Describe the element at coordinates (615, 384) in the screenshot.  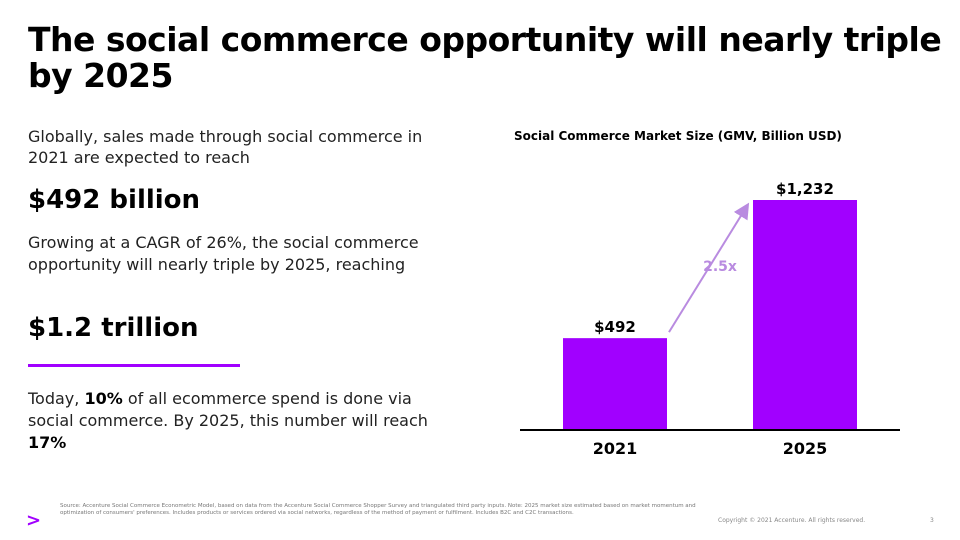
I see `bar-2021` at that location.